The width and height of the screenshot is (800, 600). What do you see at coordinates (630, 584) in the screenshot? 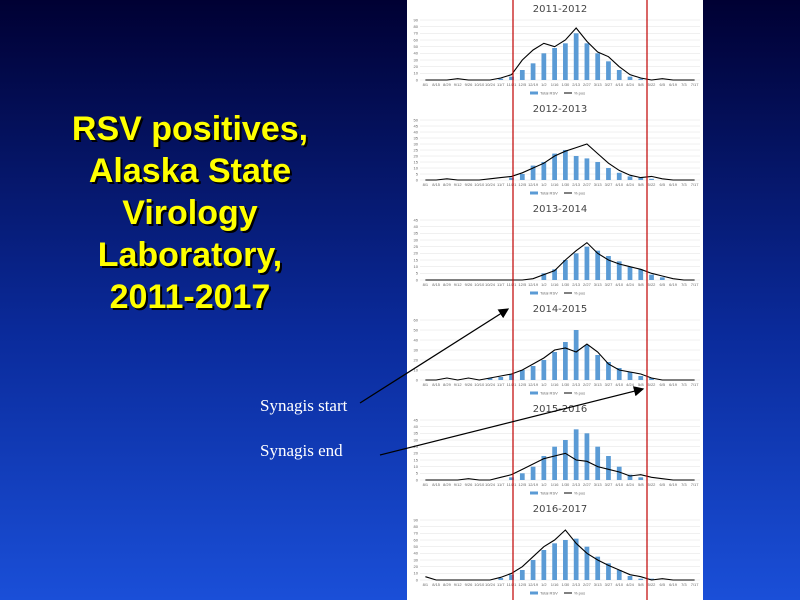
I see `x-tick-label: 4/24` at bounding box center [630, 584].